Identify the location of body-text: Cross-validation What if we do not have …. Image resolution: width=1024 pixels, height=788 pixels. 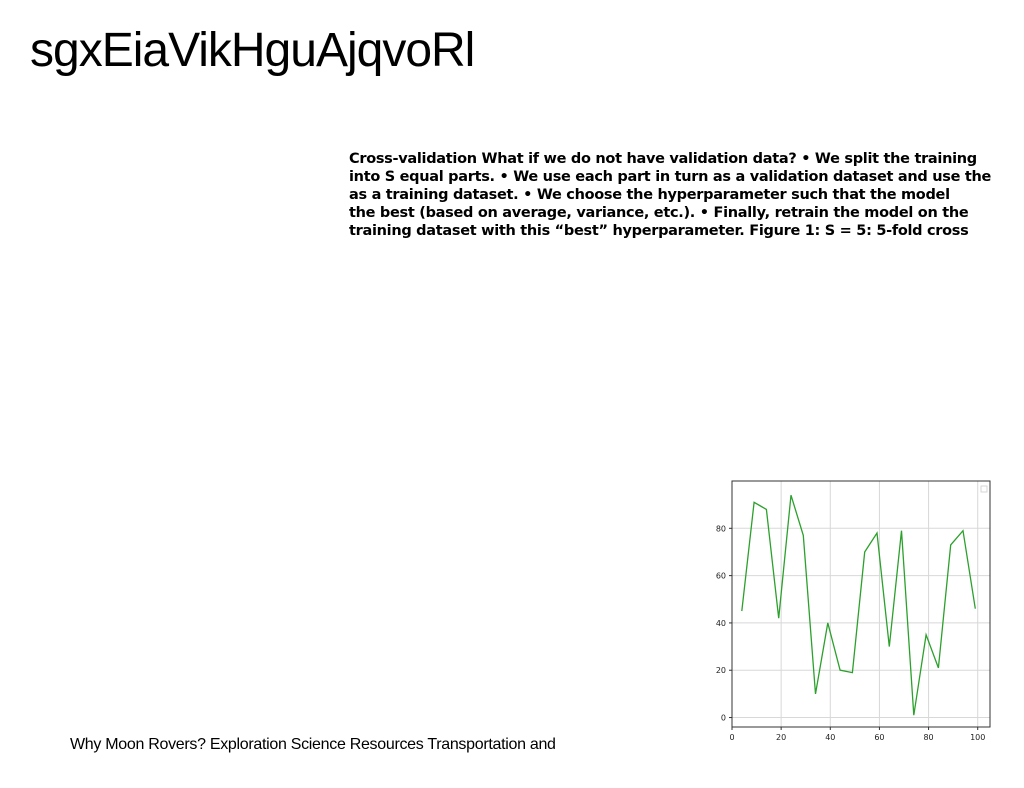
(679, 195).